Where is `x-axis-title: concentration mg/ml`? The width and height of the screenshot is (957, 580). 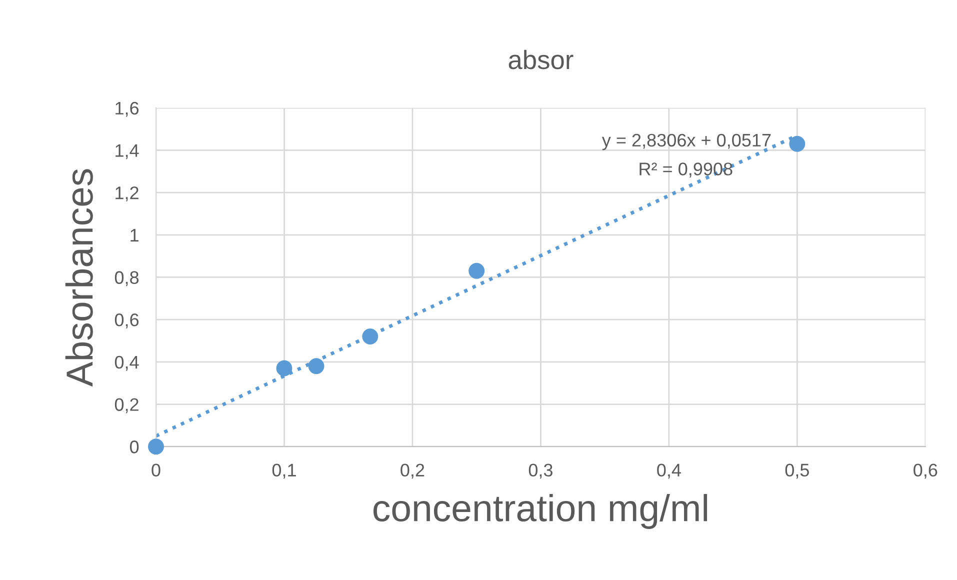
x-axis-title: concentration mg/ml is located at coordinates (540, 511).